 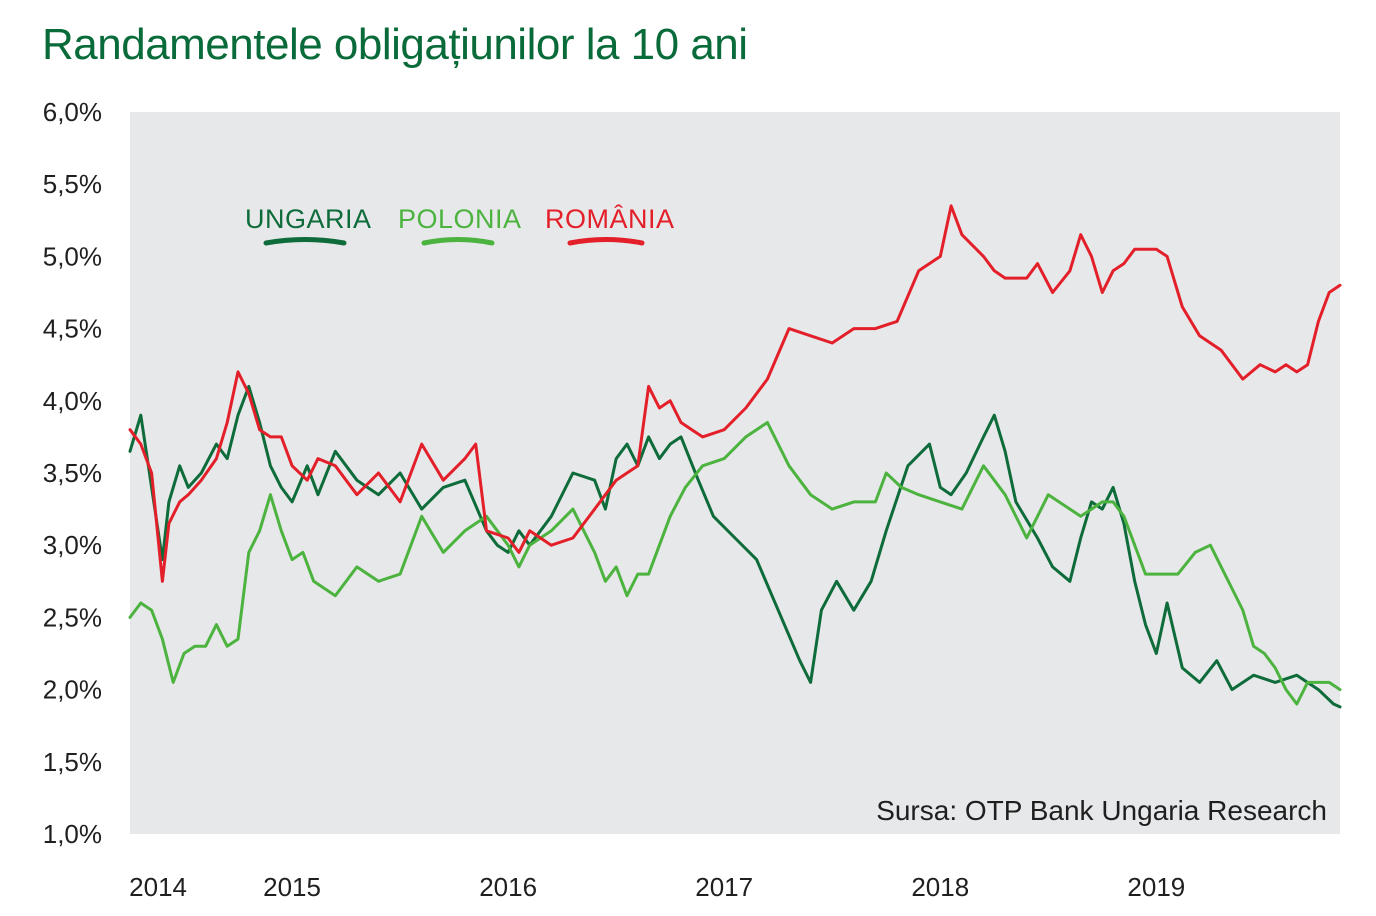 What do you see at coordinates (1156, 887) in the screenshot?
I see `x-tick-label: 2019` at bounding box center [1156, 887].